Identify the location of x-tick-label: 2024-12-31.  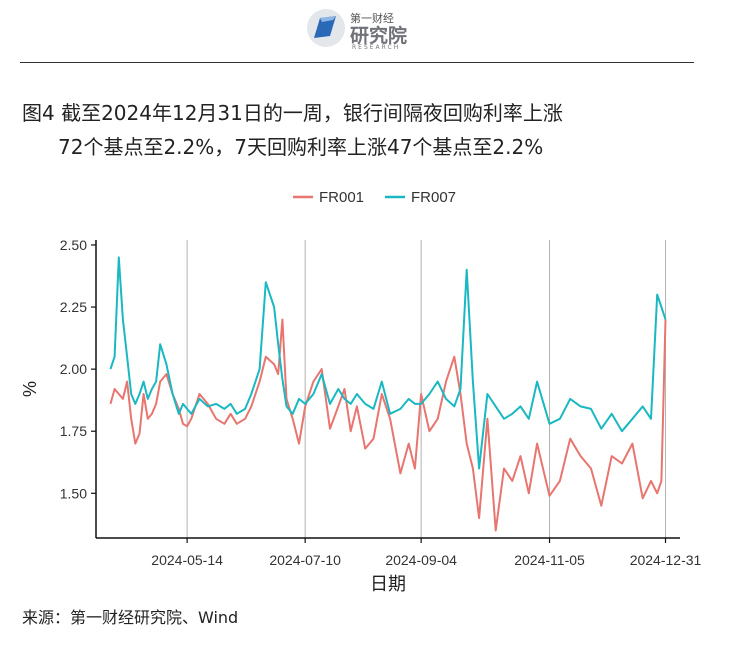
(666, 560).